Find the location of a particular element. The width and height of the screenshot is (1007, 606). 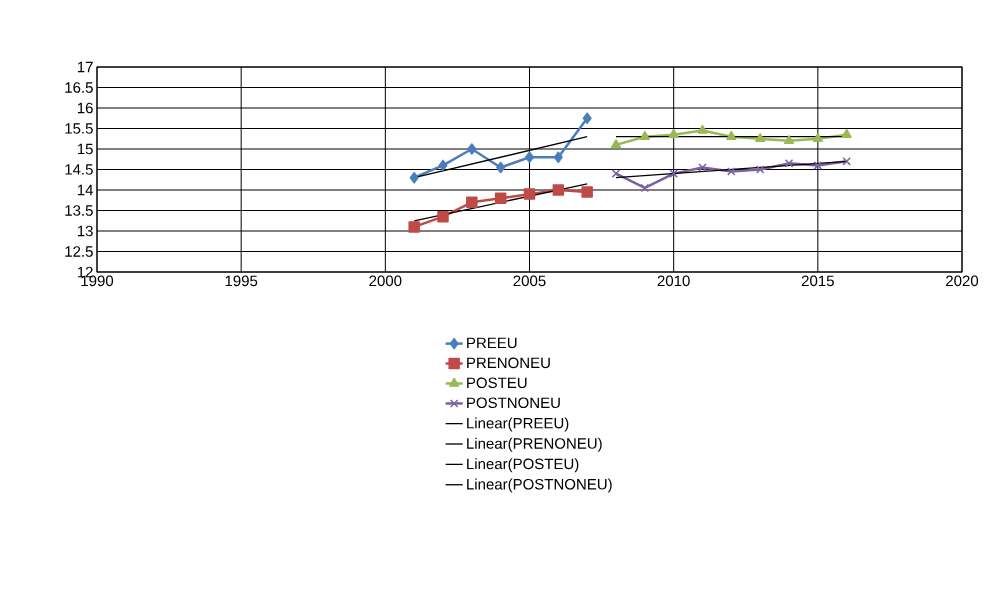

legend-label: Linear(POSTNONEU) is located at coordinates (539, 485).